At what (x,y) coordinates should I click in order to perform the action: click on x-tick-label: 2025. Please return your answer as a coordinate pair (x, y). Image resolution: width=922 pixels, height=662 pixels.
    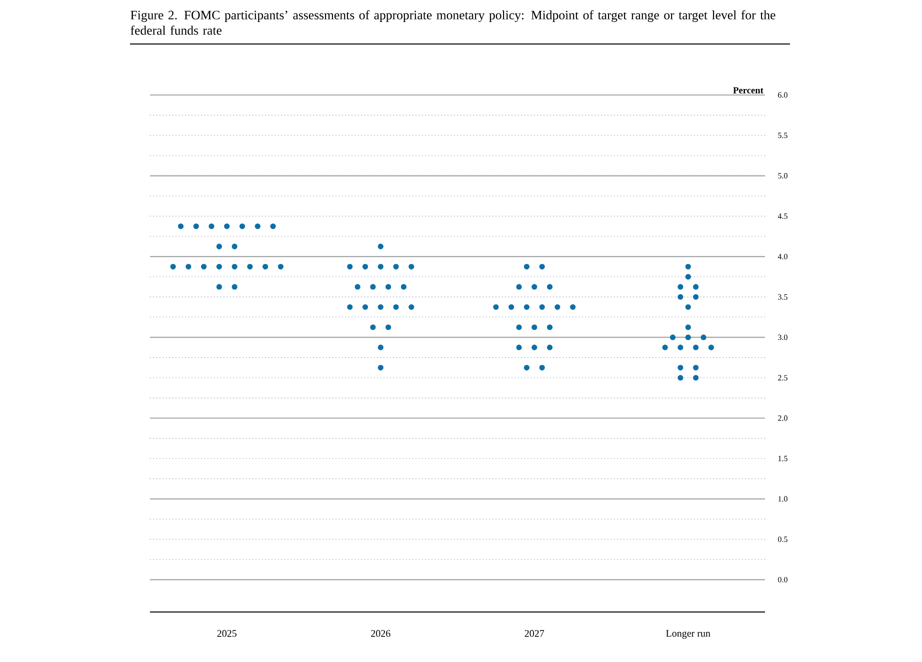
    Looking at the image, I should click on (226, 633).